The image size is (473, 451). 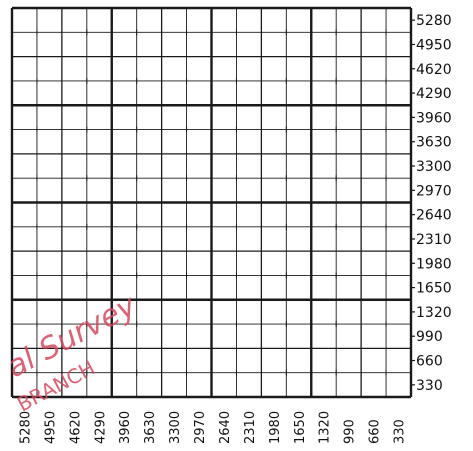 What do you see at coordinates (375, 431) in the screenshot?
I see `bottom-scale-label: 660` at bounding box center [375, 431].